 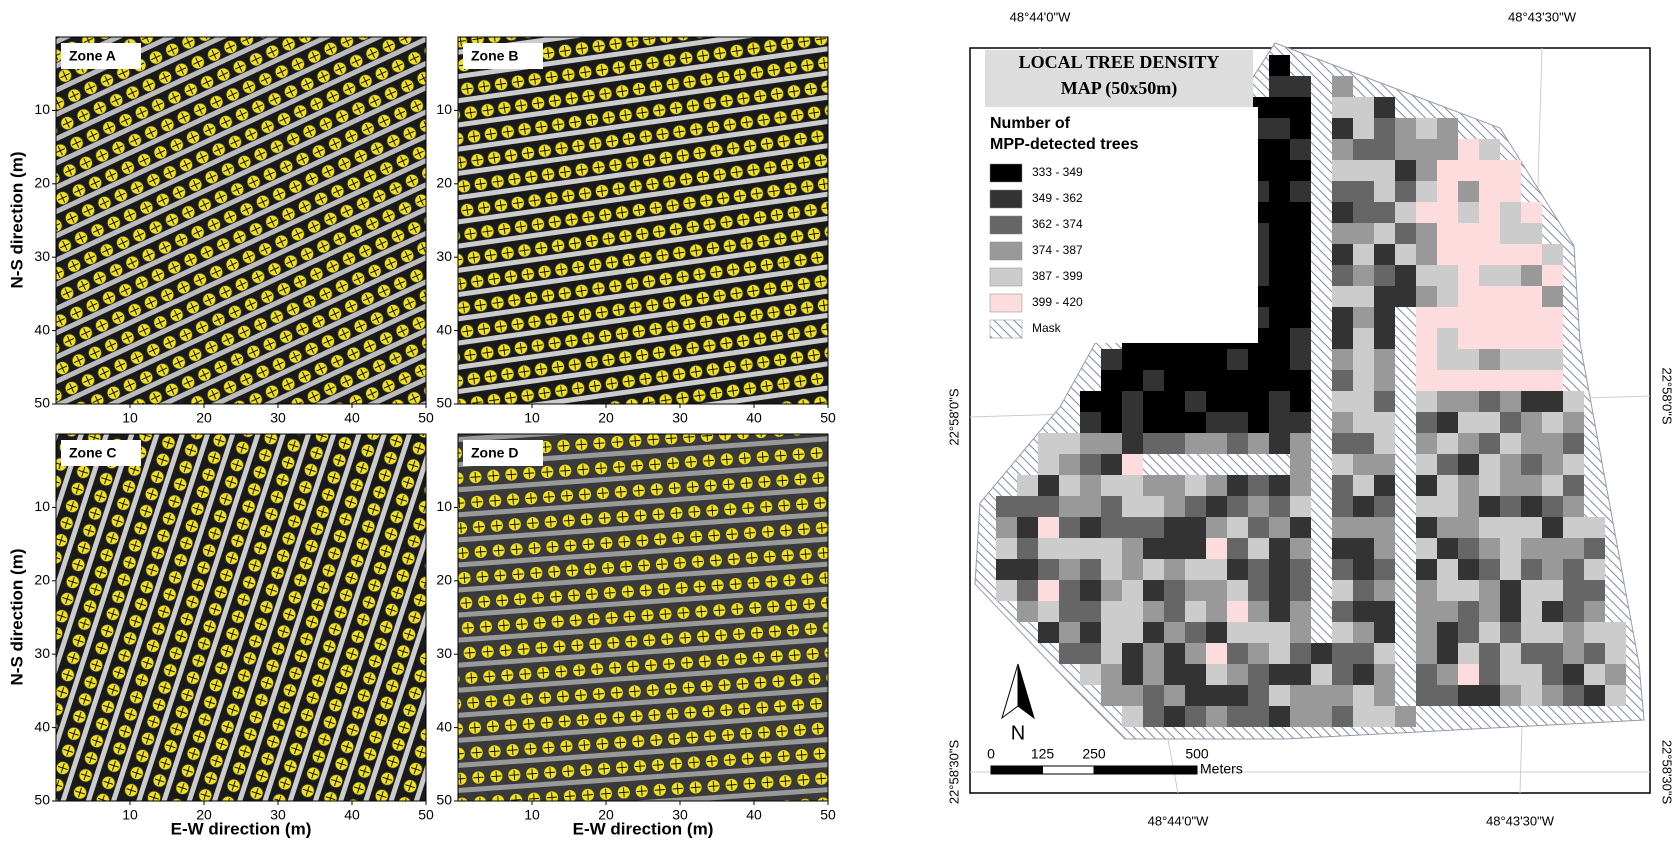 I want to click on legend-label: 399 - 420, so click(x=1057, y=302).